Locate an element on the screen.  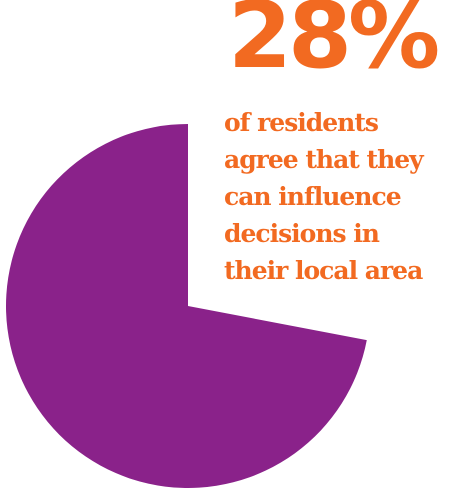
caption-line: decisions in is located at coordinates (302, 233).